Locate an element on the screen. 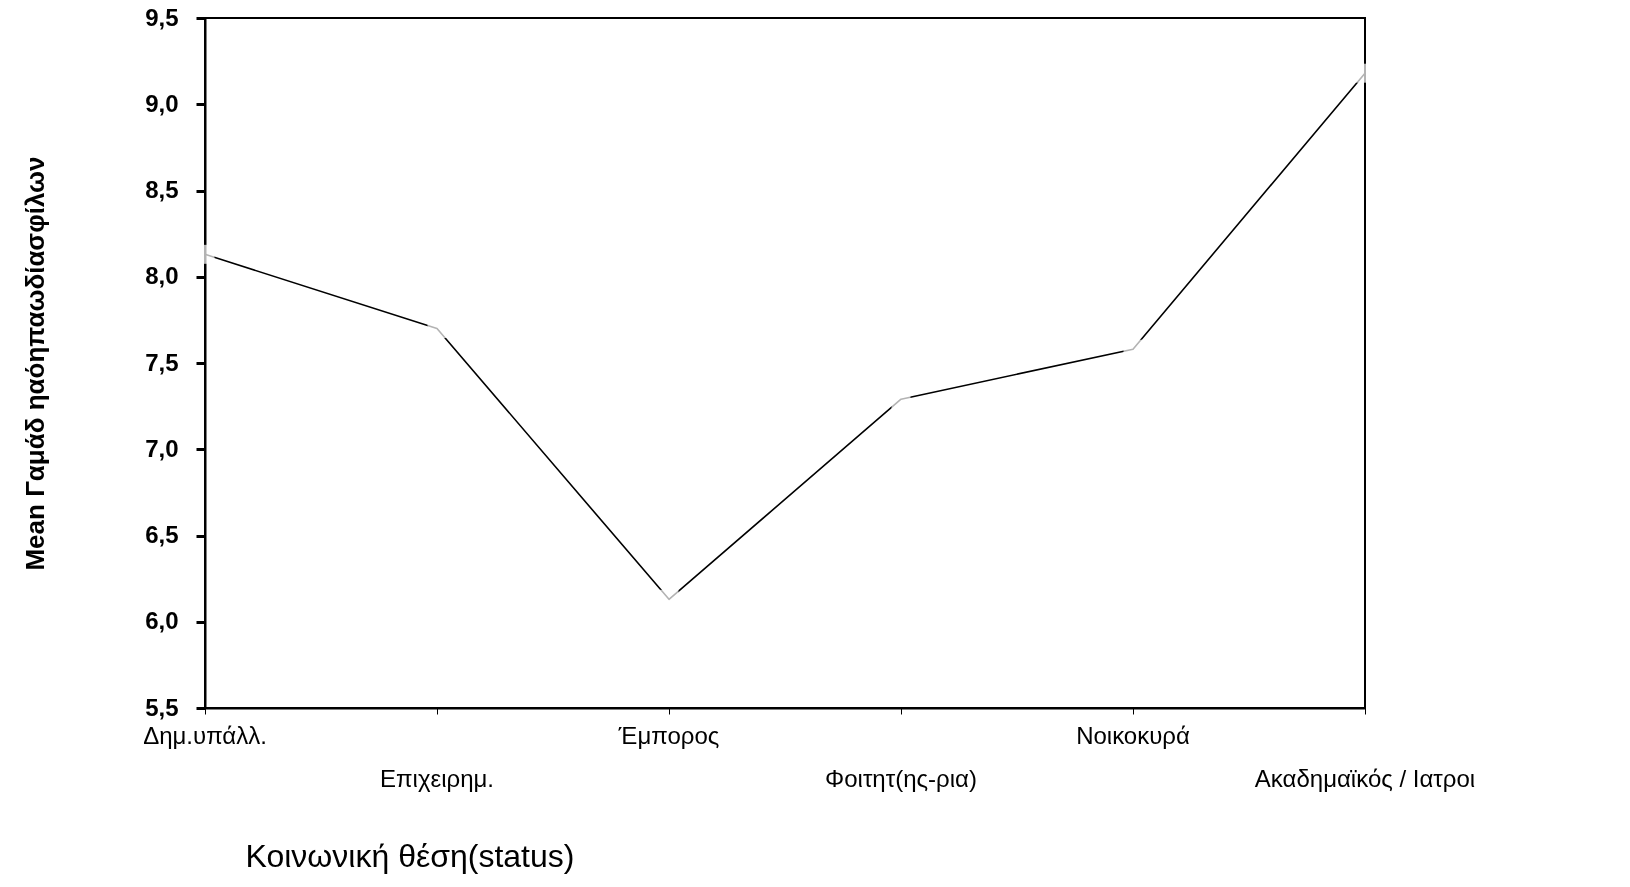  y-tick-label: 6,5 is located at coordinates (162, 534).